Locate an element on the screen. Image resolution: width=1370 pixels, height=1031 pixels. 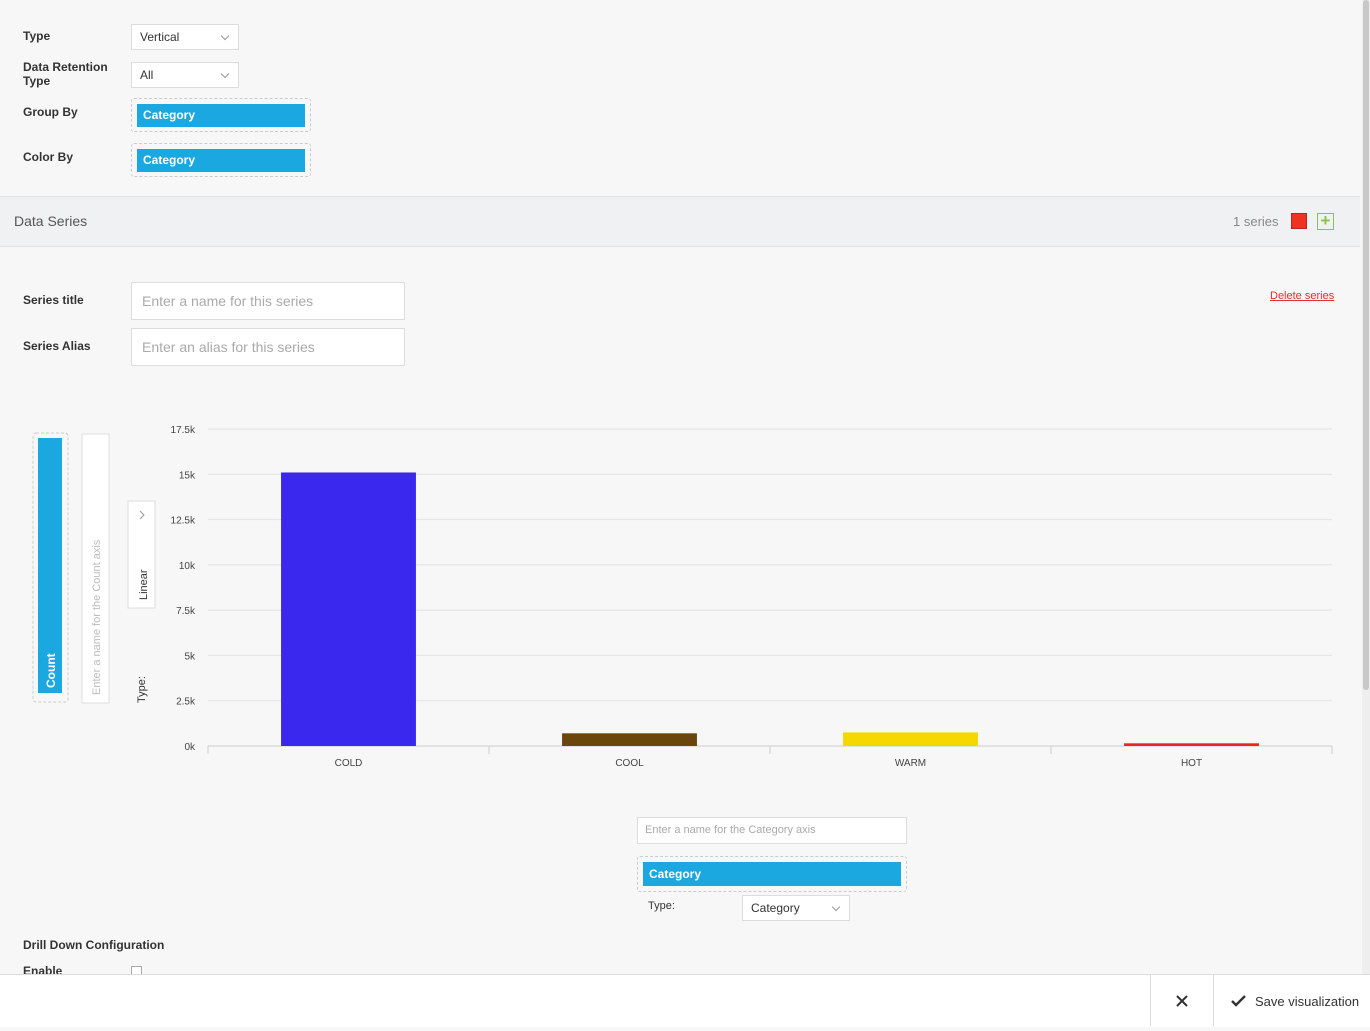
save-button: Save visualization is located at coordinates (1307, 1001).